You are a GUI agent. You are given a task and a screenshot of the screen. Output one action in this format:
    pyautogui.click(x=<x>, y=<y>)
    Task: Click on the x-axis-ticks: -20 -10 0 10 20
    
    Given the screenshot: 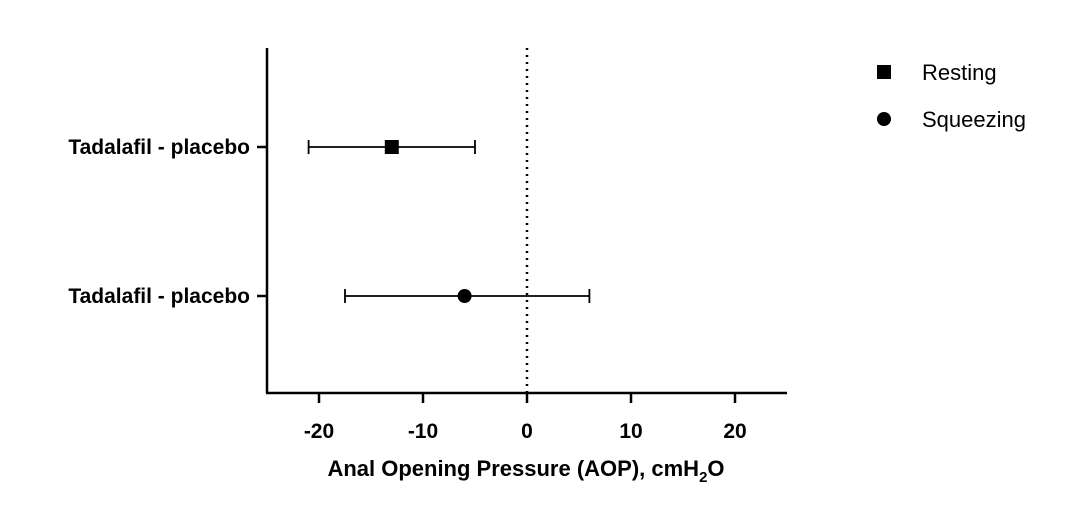 What is the action you would take?
    pyautogui.click(x=525, y=418)
    